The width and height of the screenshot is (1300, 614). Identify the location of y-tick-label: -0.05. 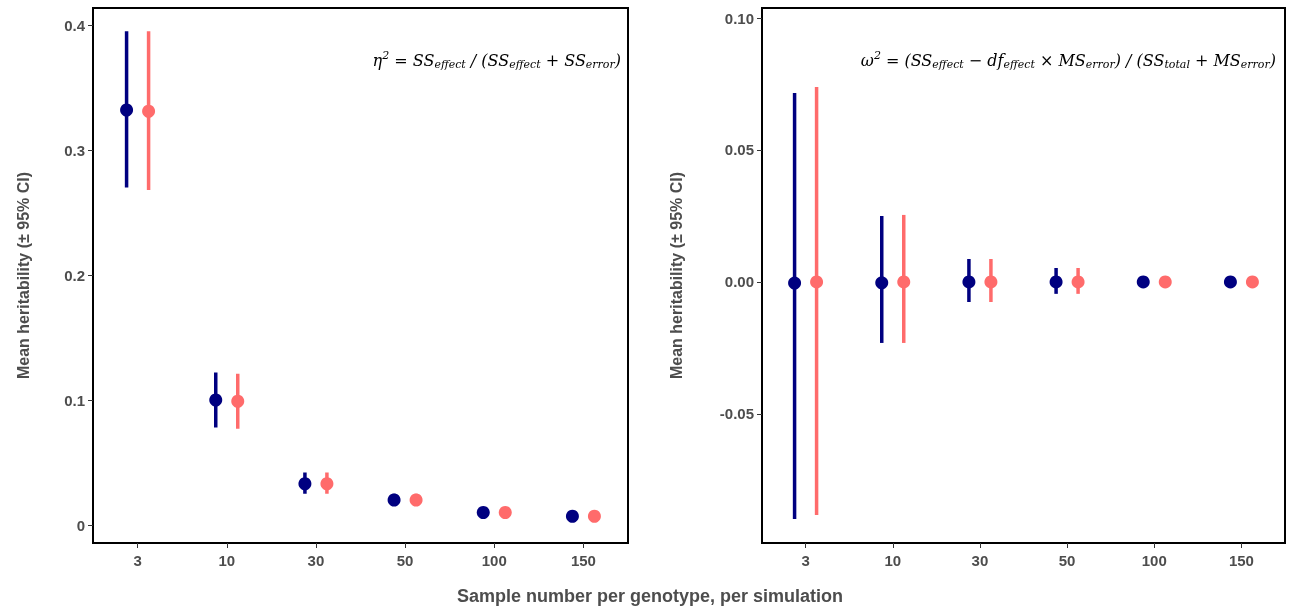
(736, 414).